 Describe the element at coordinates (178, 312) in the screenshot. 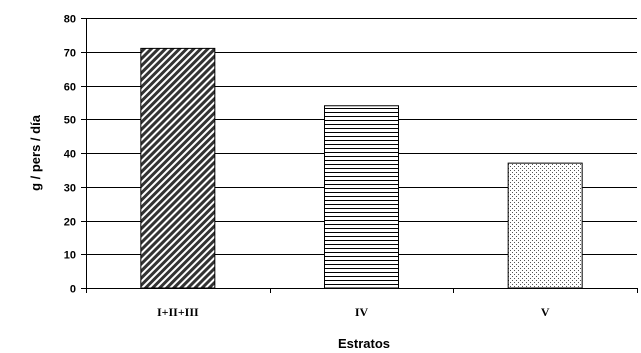

I see `x-tick-label: I+II+III` at that location.